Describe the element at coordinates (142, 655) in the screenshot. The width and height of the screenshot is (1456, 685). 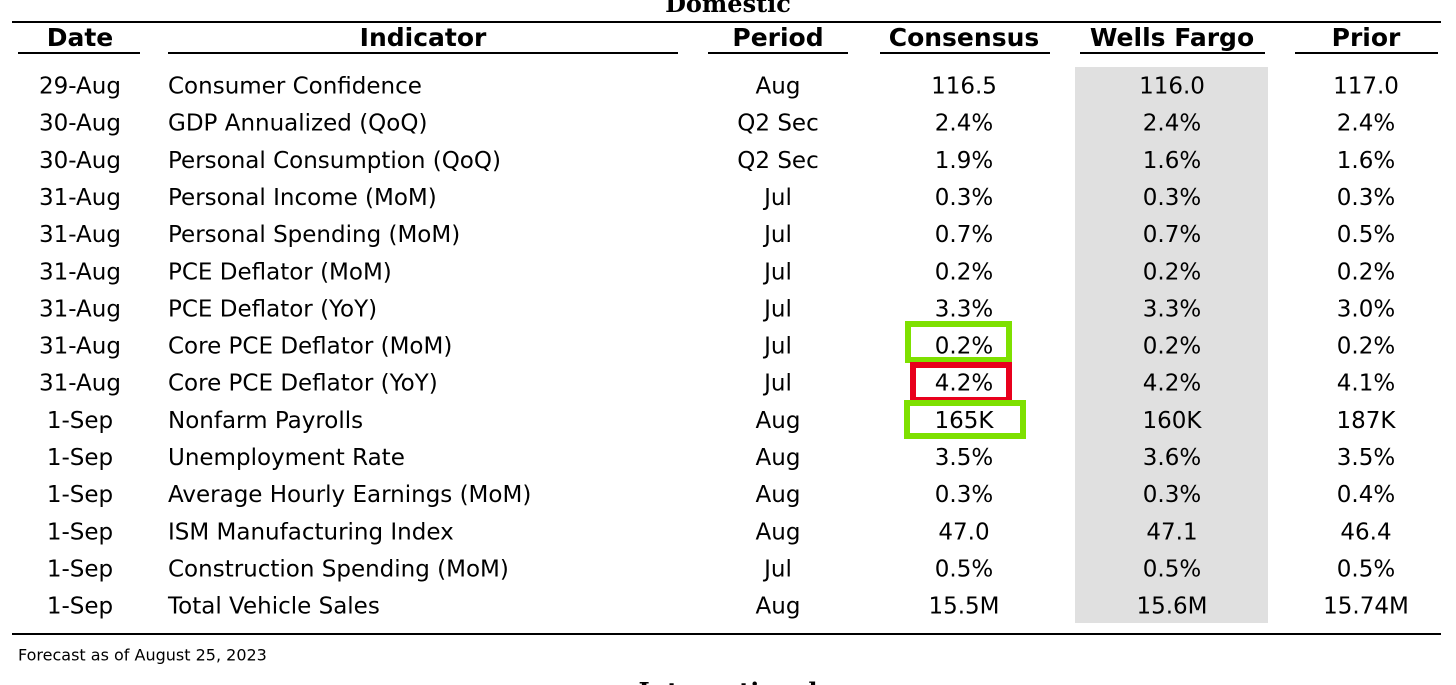
I see `footnote: Forecast as of August 25, 2023` at that location.